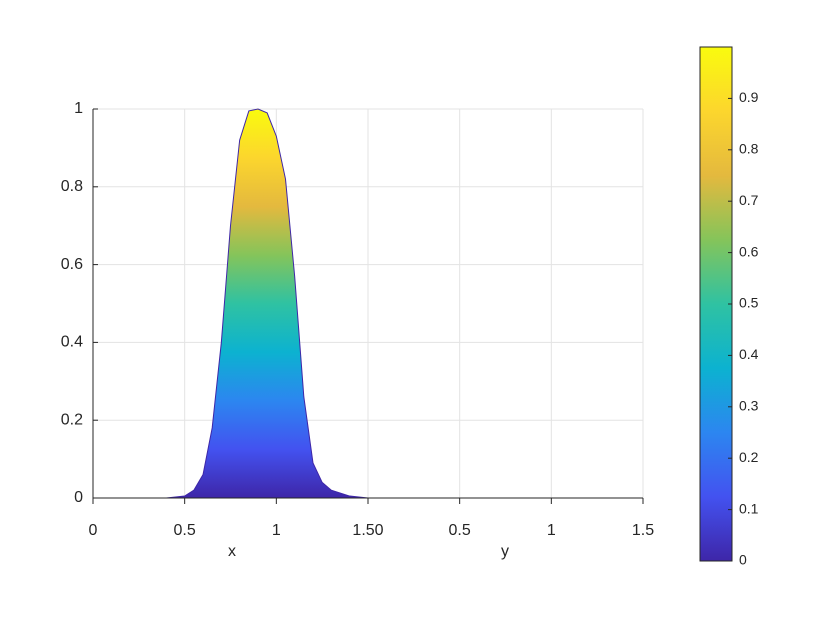  I want to click on colorbar-tick-label: 0.3, so click(749, 406).